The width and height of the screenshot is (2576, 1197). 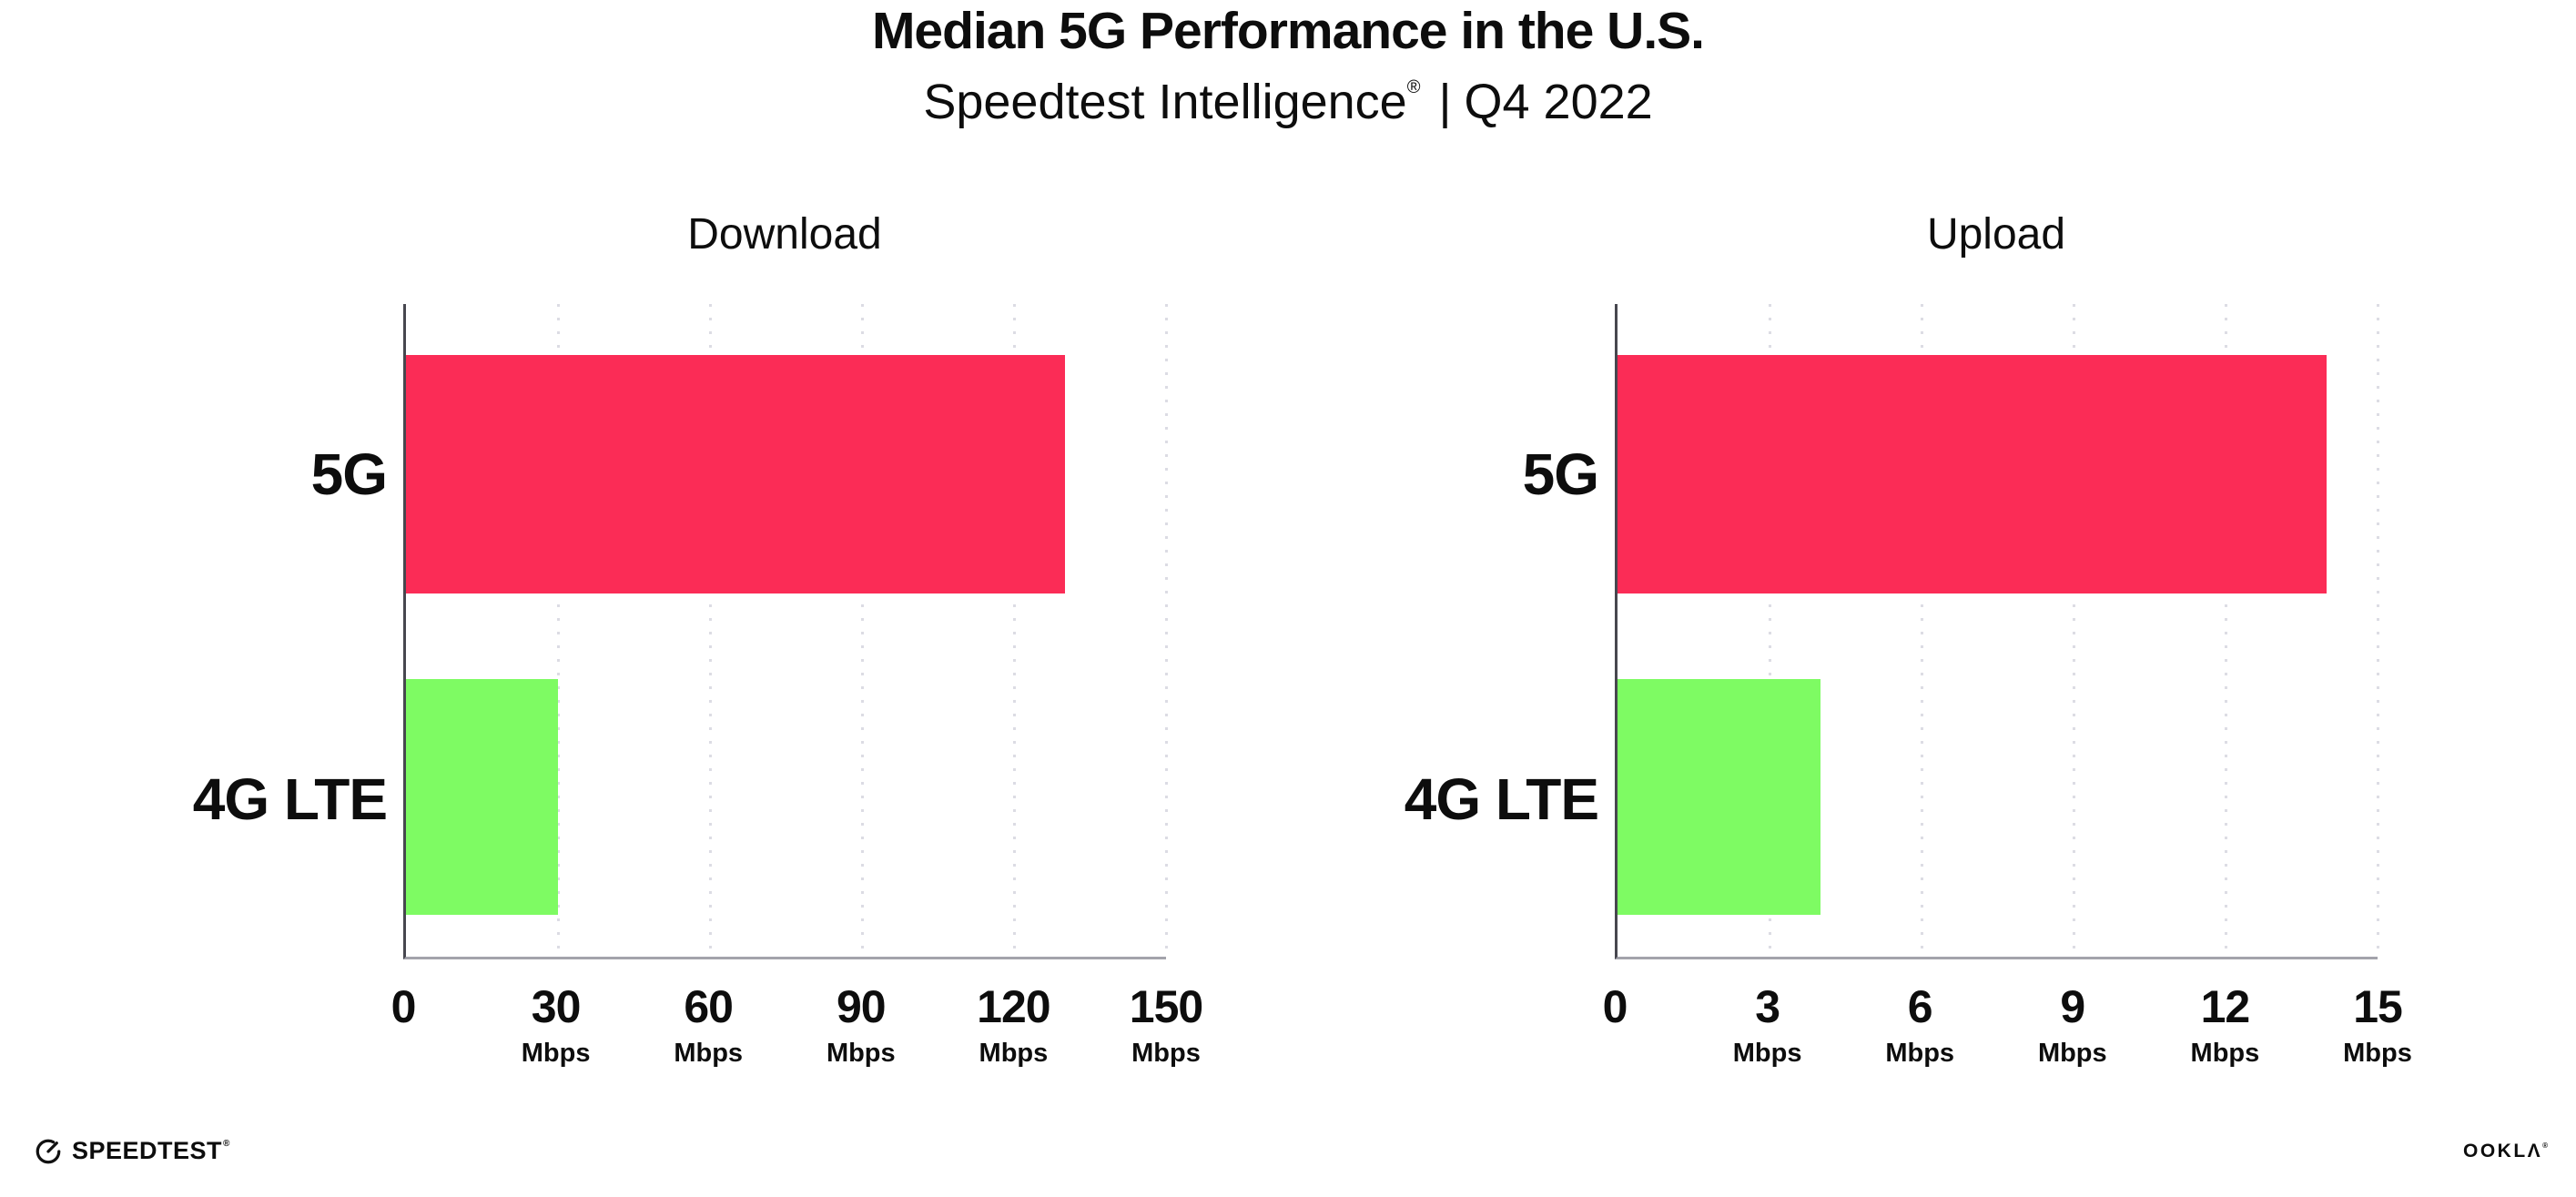 What do you see at coordinates (556, 1007) in the screenshot?
I see `x-tick-value: 30` at bounding box center [556, 1007].